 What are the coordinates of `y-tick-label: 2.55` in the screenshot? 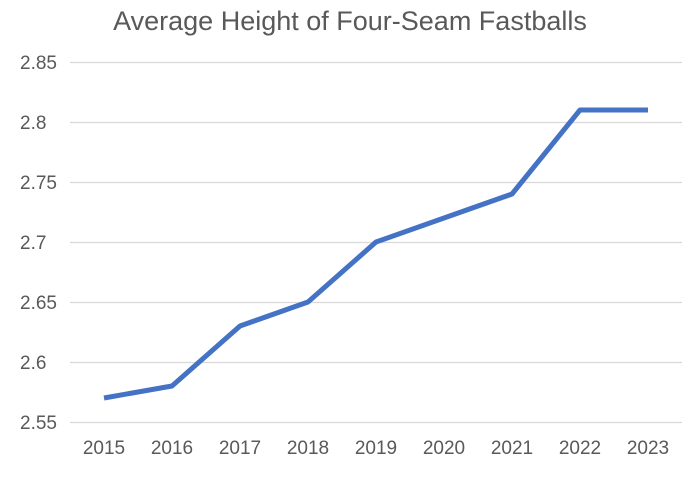 It's located at (38, 423).